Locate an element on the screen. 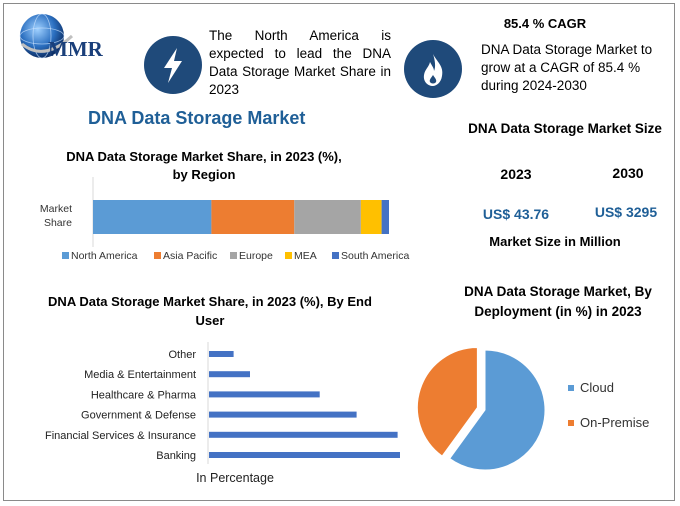 This screenshot has height=506, width=680. pie-legend-label-on-premise: On-Premise is located at coordinates (614, 422).